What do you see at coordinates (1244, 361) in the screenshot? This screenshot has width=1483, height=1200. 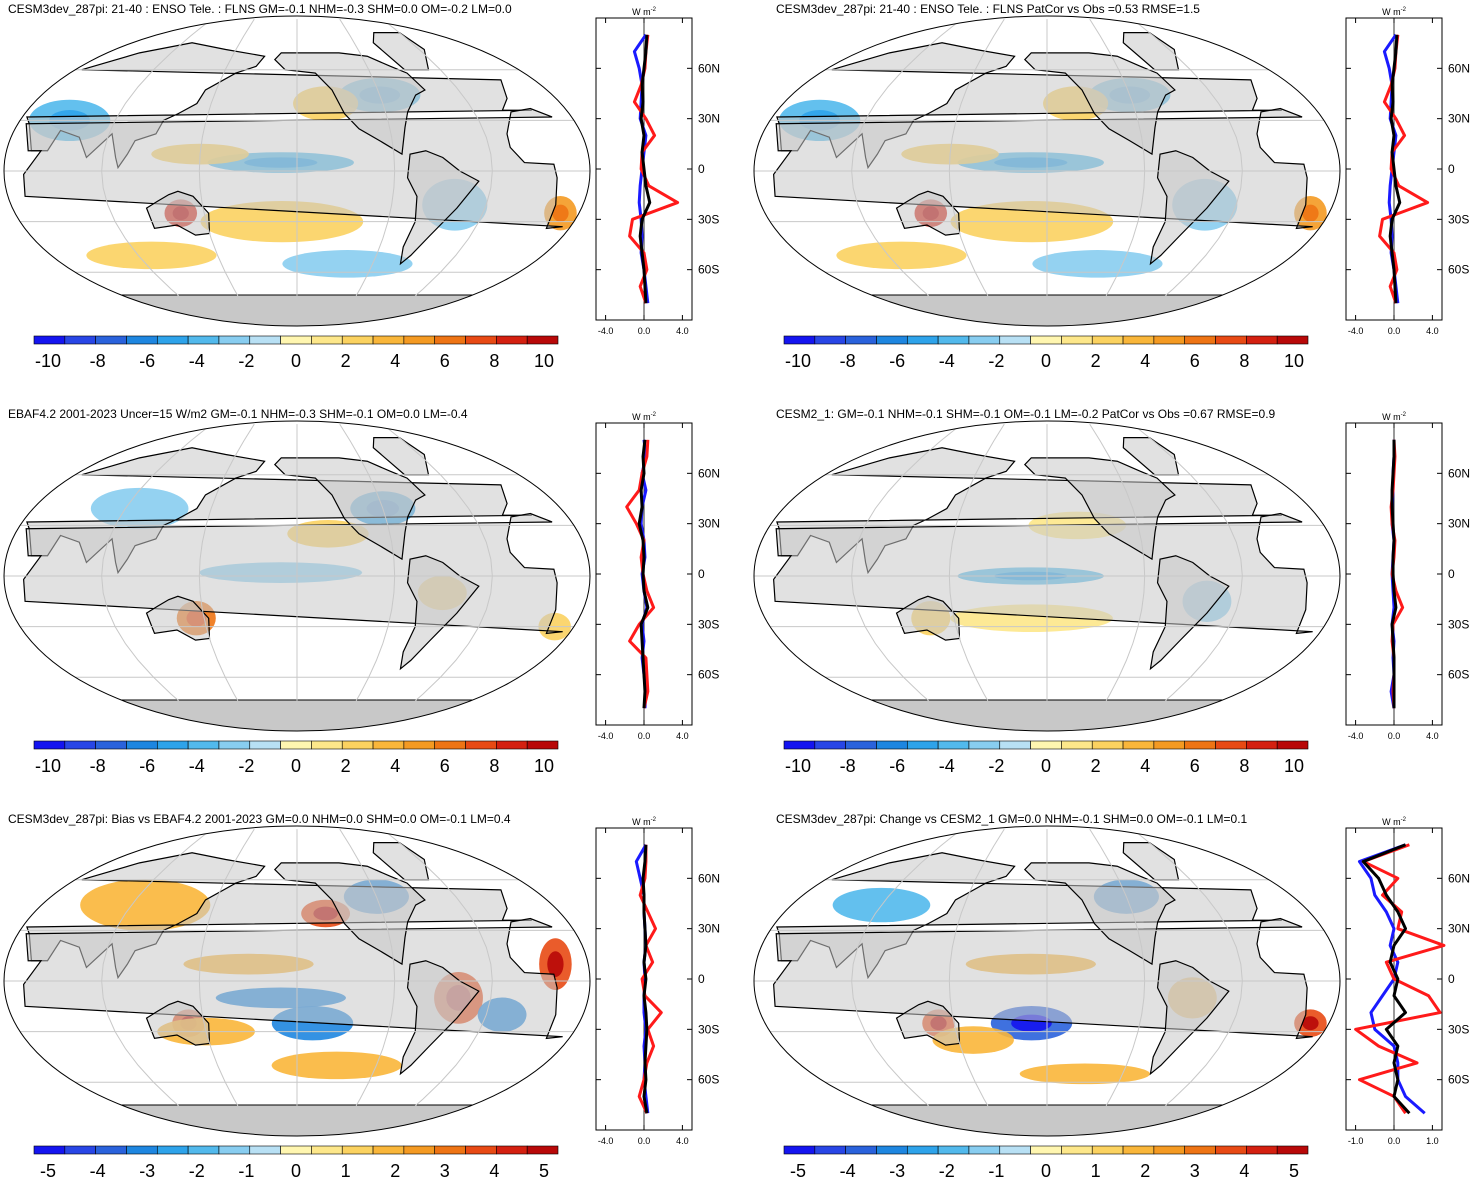 I see `colorbar-label: 8` at bounding box center [1244, 361].